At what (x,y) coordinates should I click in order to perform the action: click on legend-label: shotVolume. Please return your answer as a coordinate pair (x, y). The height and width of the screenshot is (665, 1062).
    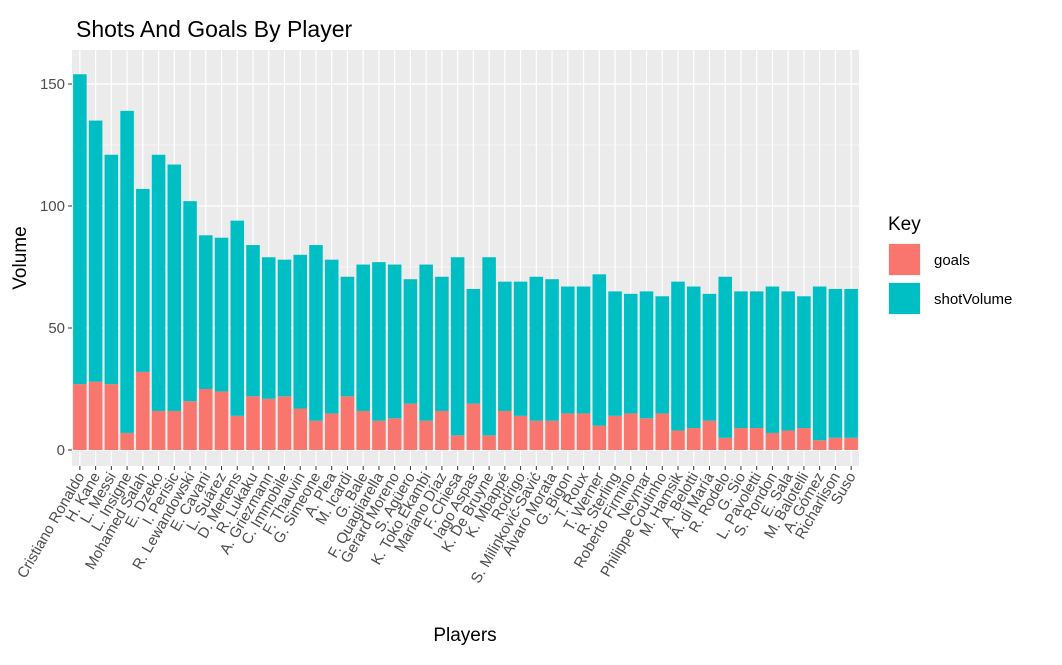
    Looking at the image, I should click on (973, 299).